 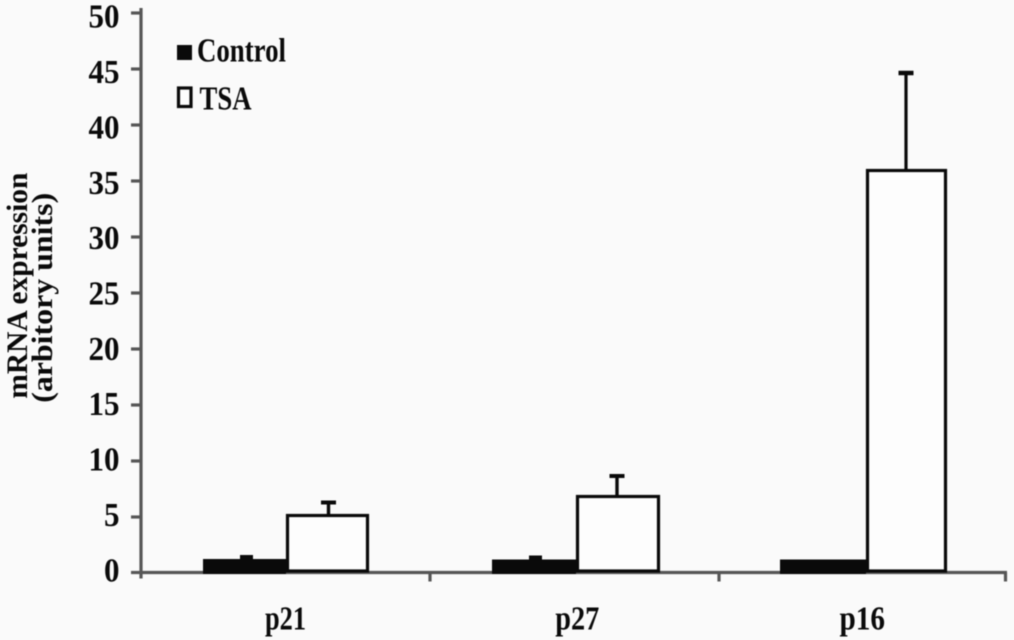 I want to click on svg-text: 35, so click(x=104, y=183).